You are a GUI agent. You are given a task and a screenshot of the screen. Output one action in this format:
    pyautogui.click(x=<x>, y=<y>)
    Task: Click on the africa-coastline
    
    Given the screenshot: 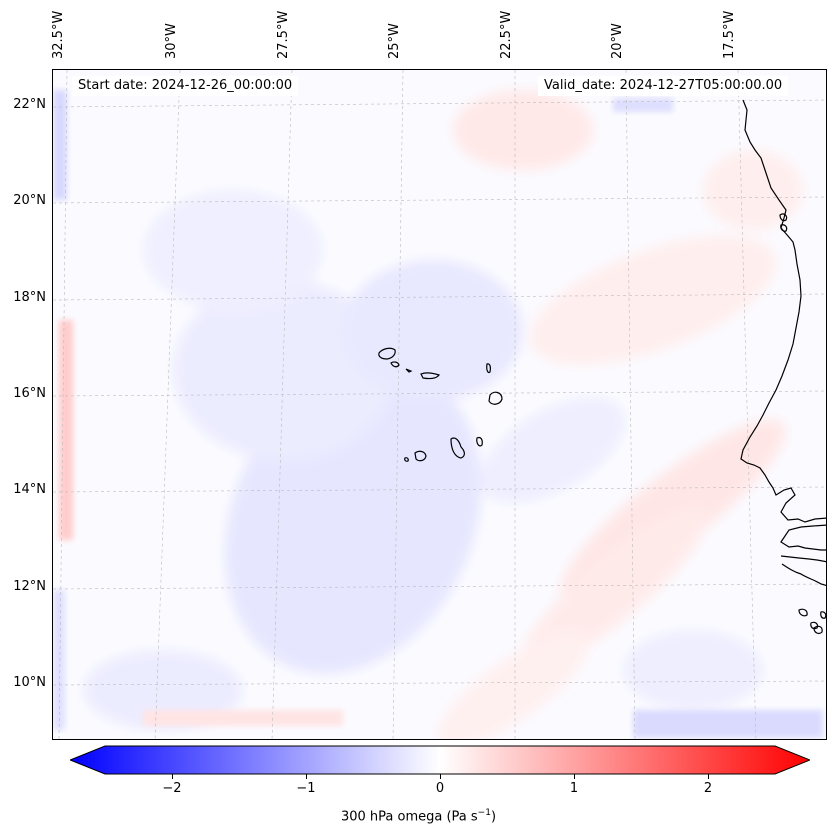 What is the action you would take?
    pyautogui.click(x=783, y=366)
    